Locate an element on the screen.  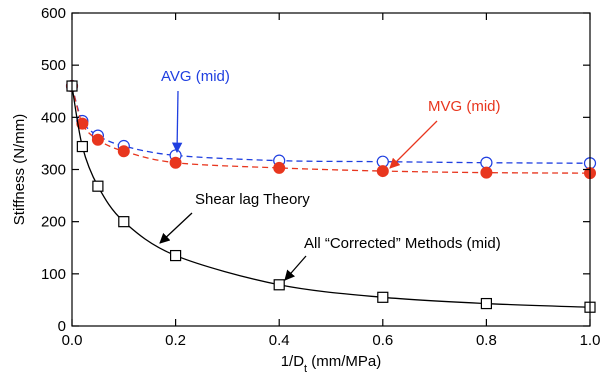
y-axis-title: Stiffness (N/mm) is located at coordinates (19, 169).